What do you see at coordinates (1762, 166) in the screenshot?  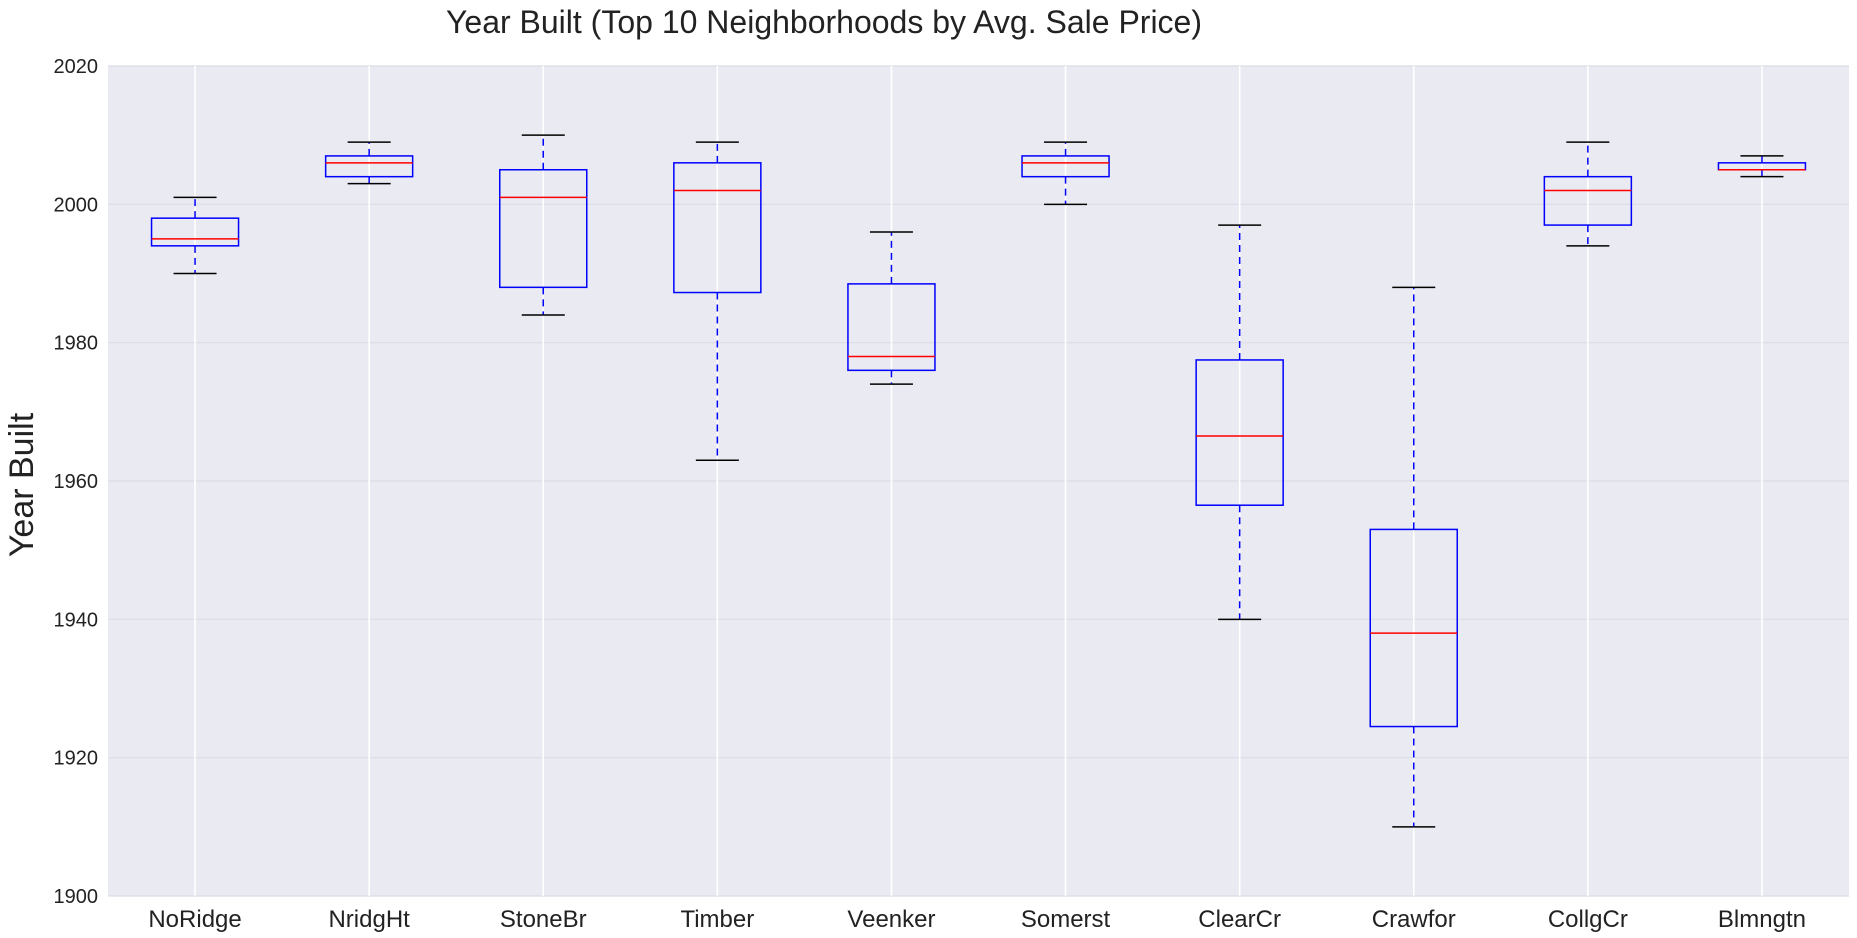 I see `box-blmngtn` at bounding box center [1762, 166].